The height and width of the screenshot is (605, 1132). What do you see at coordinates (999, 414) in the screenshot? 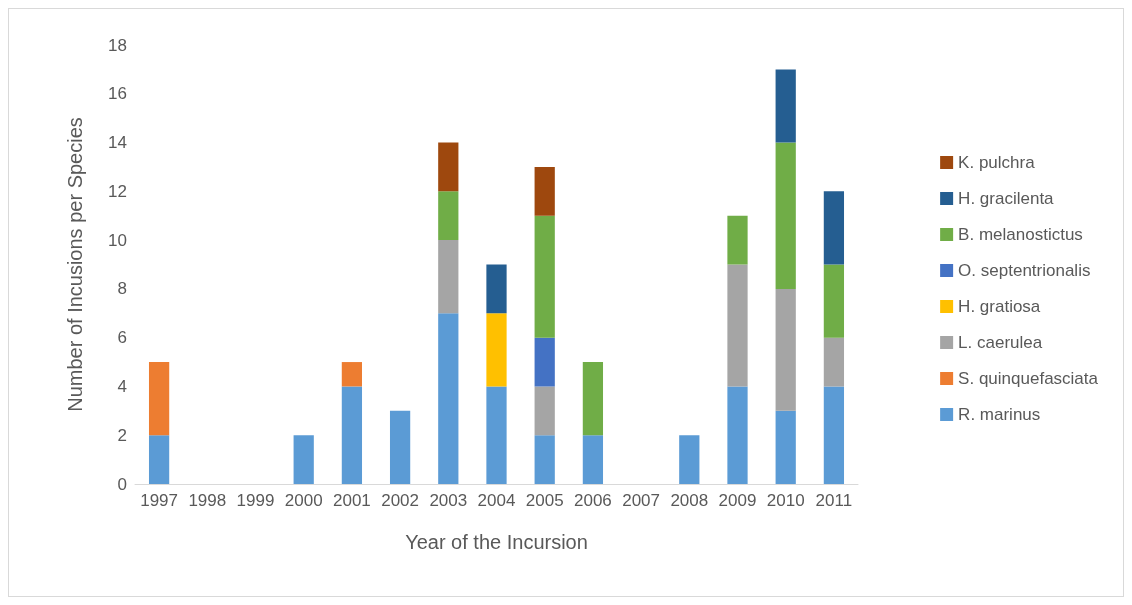
I see `legend-label: R. marinus` at bounding box center [999, 414].